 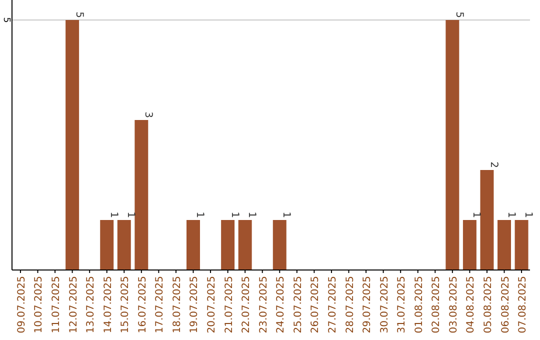 What do you see at coordinates (281, 305) in the screenshot?
I see `x-tick-label: 24.07.2025` at bounding box center [281, 305].